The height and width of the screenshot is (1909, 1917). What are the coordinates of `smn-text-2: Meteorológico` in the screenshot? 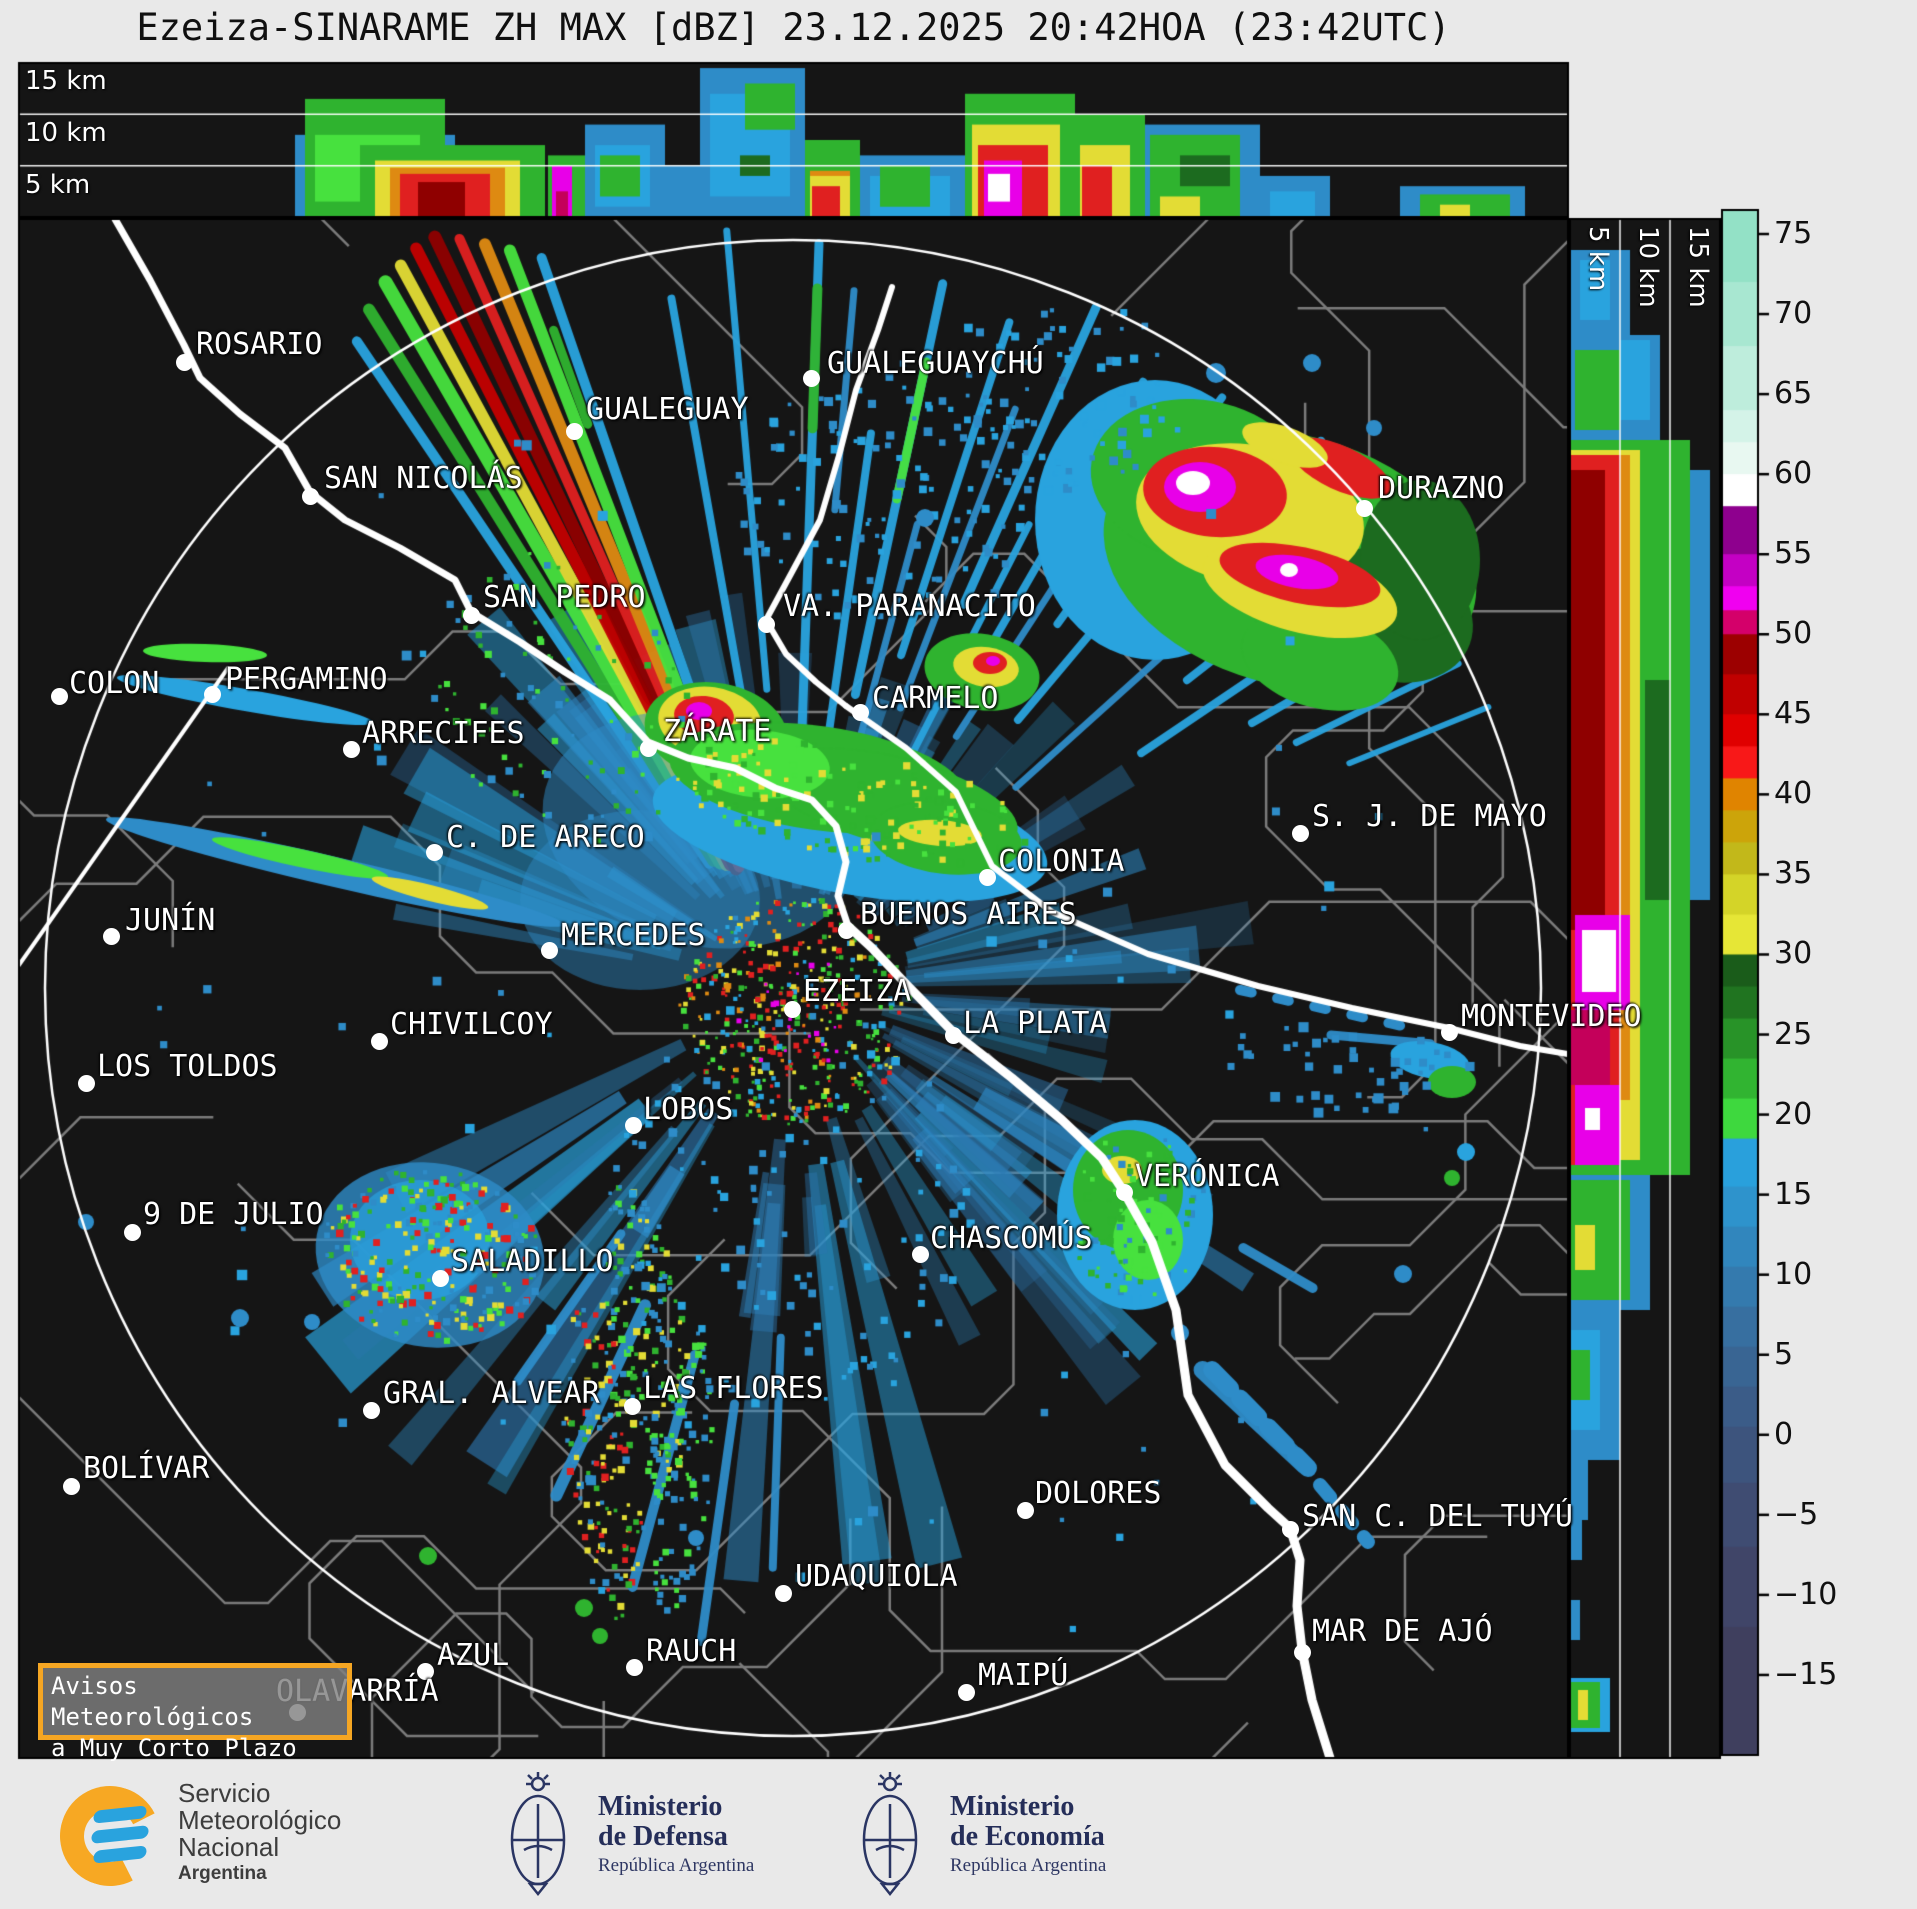 It's located at (260, 1820).